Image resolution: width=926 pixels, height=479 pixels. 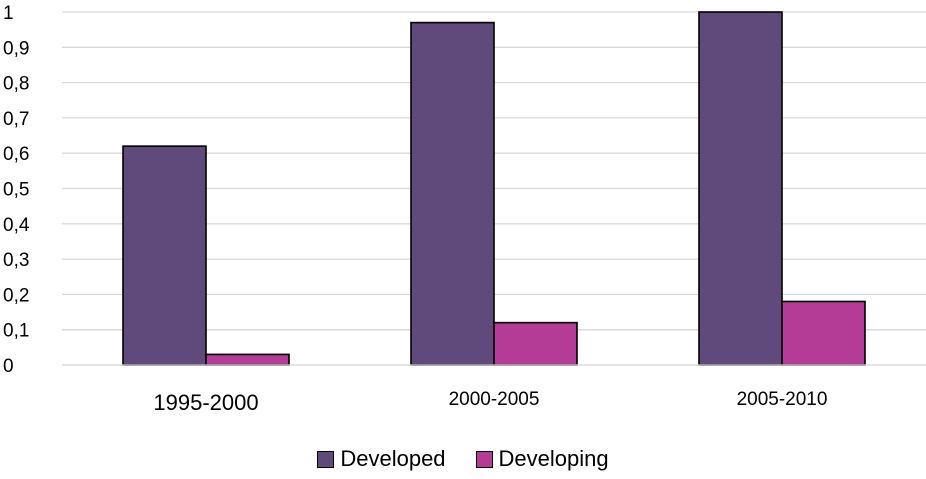 What do you see at coordinates (452, 193) in the screenshot?
I see `bar-developed-2000-2005` at bounding box center [452, 193].